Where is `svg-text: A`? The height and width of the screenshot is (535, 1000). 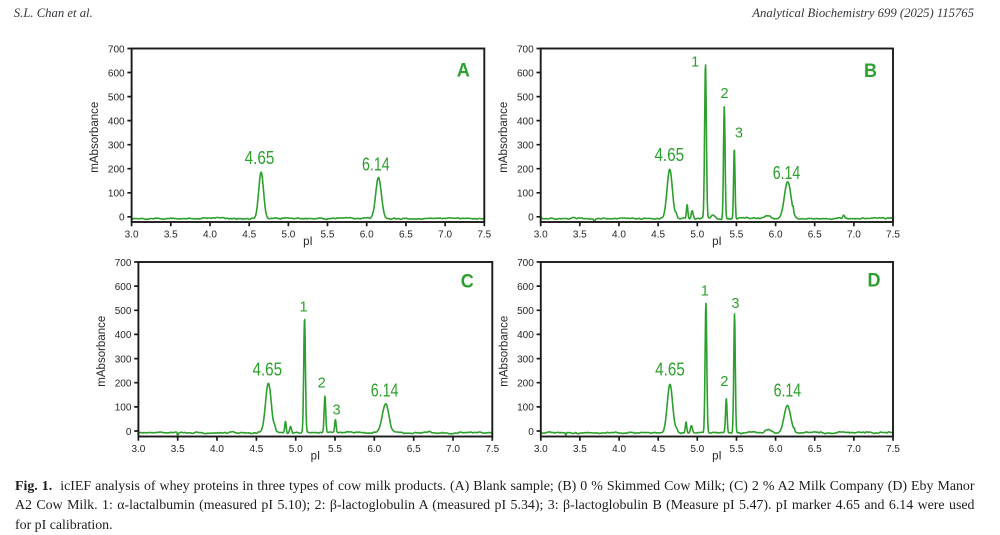 svg-text: A is located at coordinates (463, 70).